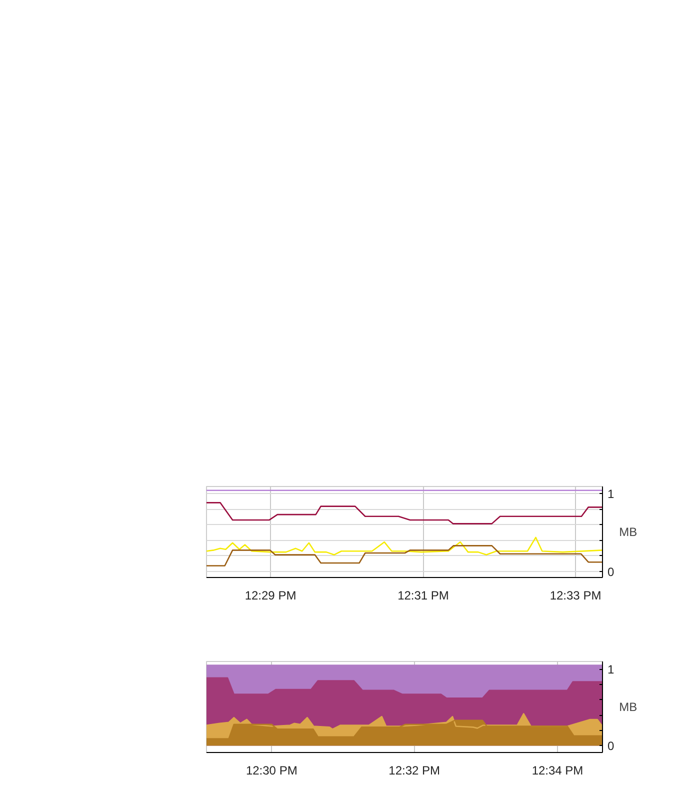  Describe the element at coordinates (272, 771) in the screenshot. I see `x-tick-label: 12:30 PM` at that location.